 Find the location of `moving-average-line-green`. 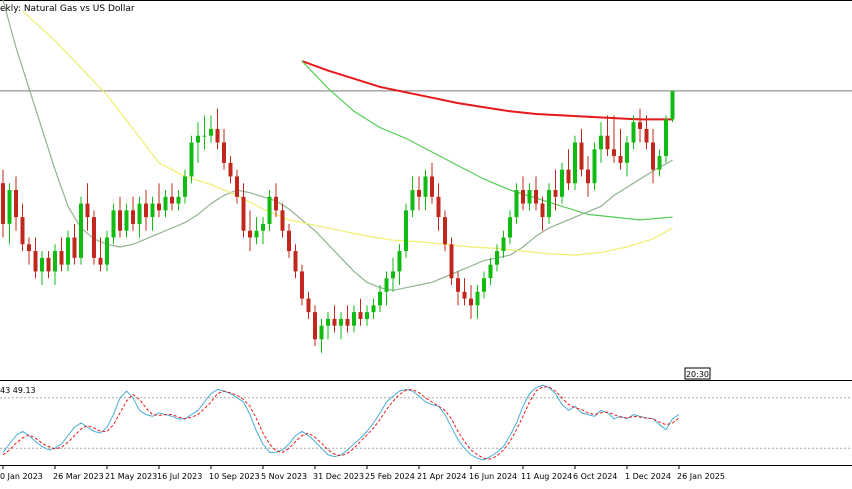

moving-average-line-green is located at coordinates (487, 140).